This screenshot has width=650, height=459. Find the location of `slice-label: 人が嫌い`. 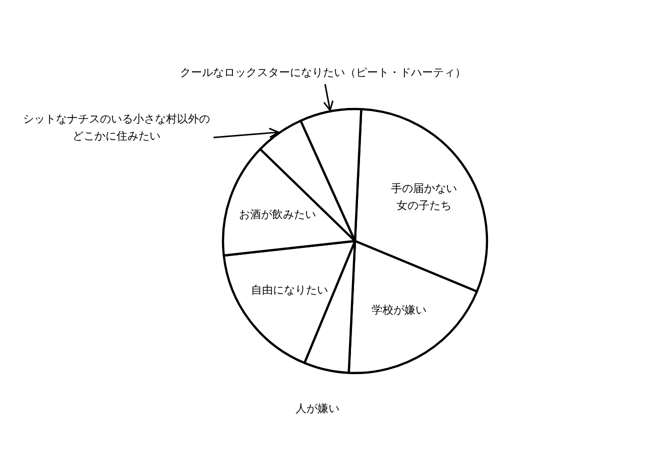

slice-label: 人が嫌い is located at coordinates (318, 408).